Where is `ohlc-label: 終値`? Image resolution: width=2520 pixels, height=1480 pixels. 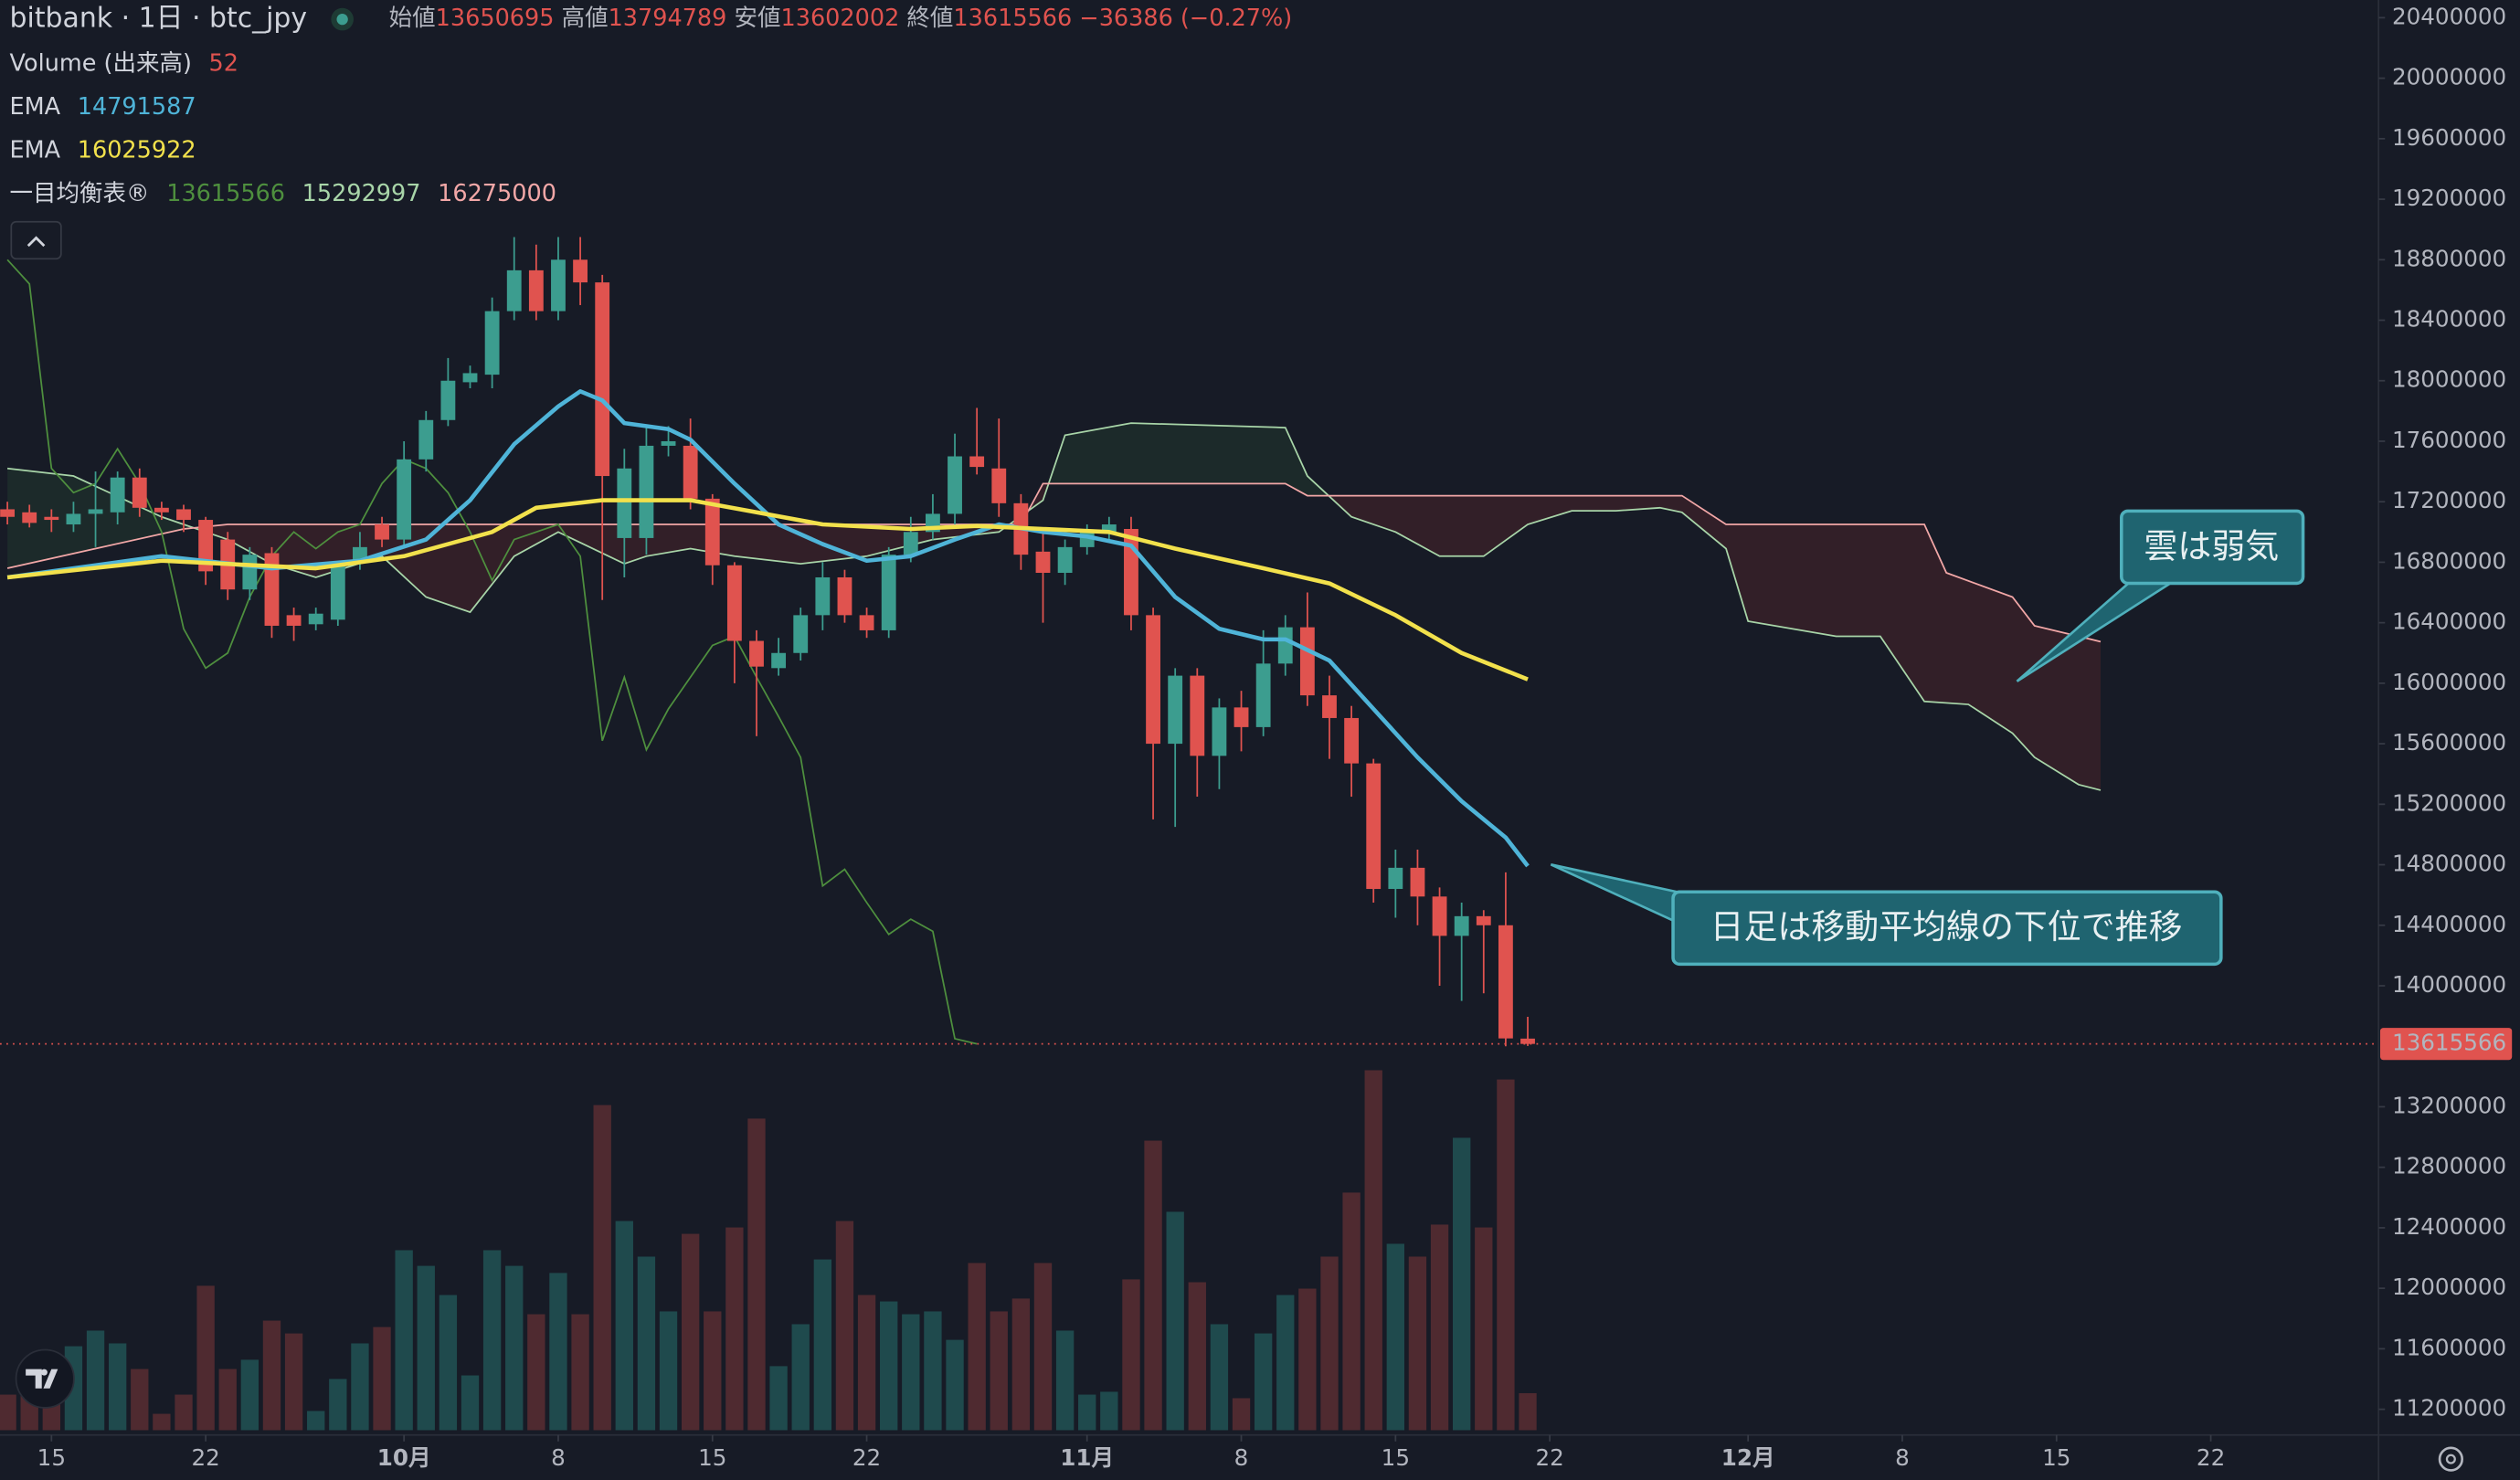 ohlc-label: 終値 is located at coordinates (930, 18).